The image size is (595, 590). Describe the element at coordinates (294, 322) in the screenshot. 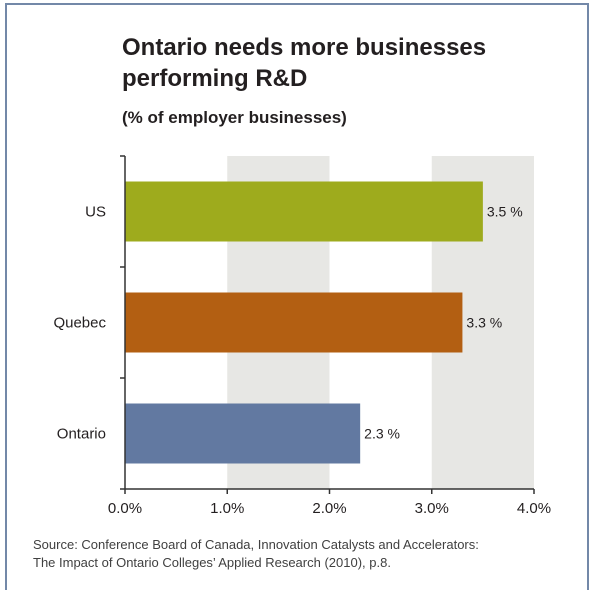

I see `bar-quebec` at that location.